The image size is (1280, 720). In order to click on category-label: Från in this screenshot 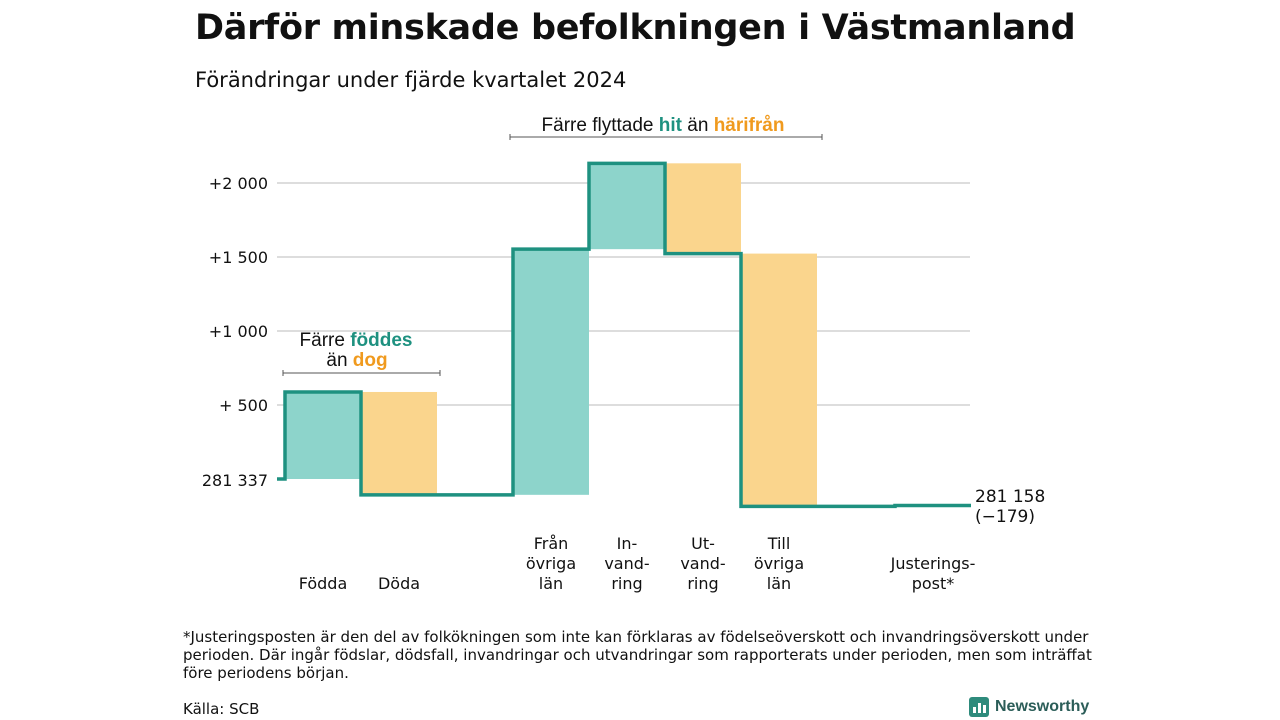, I will do `click(551, 543)`.